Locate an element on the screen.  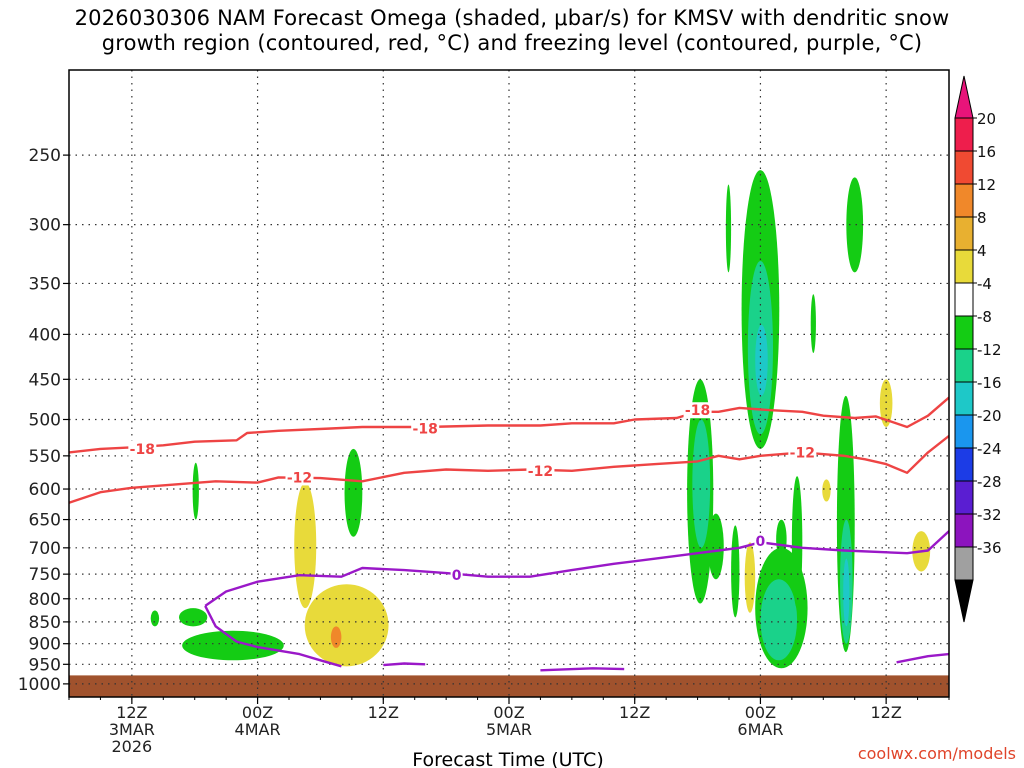
terrain-fill is located at coordinates (509, 686).